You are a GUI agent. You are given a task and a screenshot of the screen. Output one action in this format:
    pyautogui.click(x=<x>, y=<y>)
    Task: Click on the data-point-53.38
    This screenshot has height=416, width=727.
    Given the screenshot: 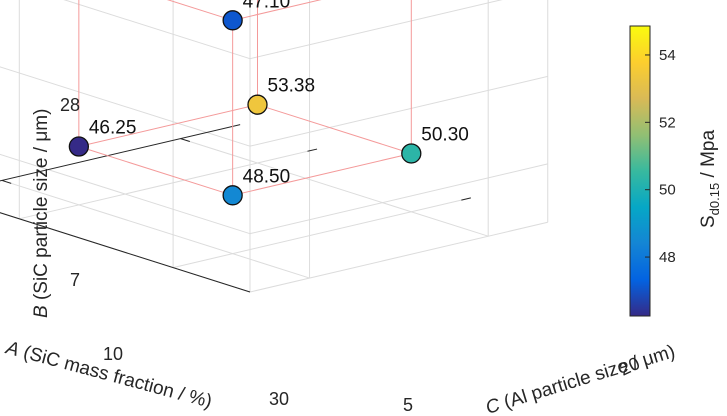 What is the action you would take?
    pyautogui.click(x=257, y=104)
    